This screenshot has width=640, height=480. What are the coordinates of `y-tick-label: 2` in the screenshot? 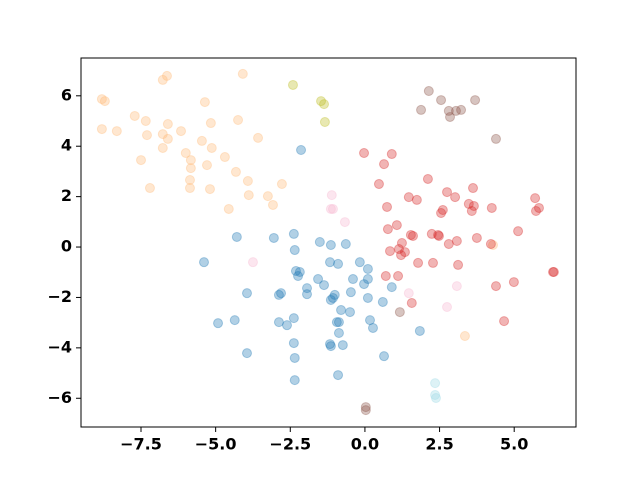 It's located at (66, 195).